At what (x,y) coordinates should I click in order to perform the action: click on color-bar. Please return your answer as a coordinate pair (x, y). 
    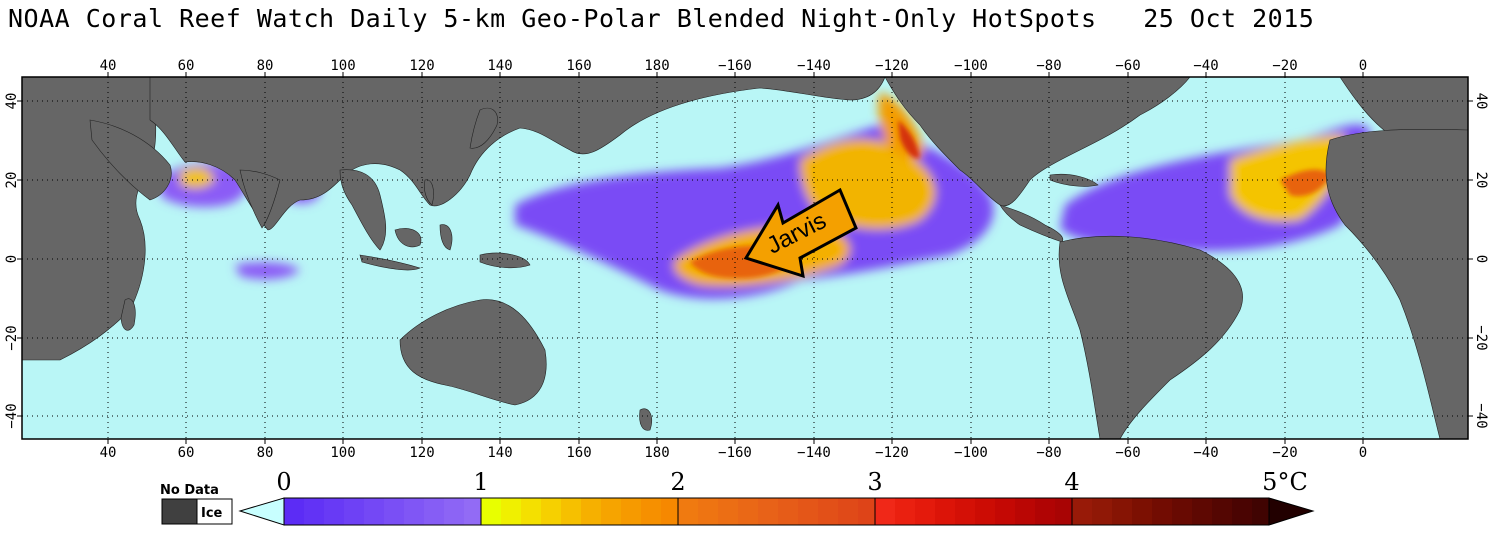
    Looking at the image, I should click on (776, 511).